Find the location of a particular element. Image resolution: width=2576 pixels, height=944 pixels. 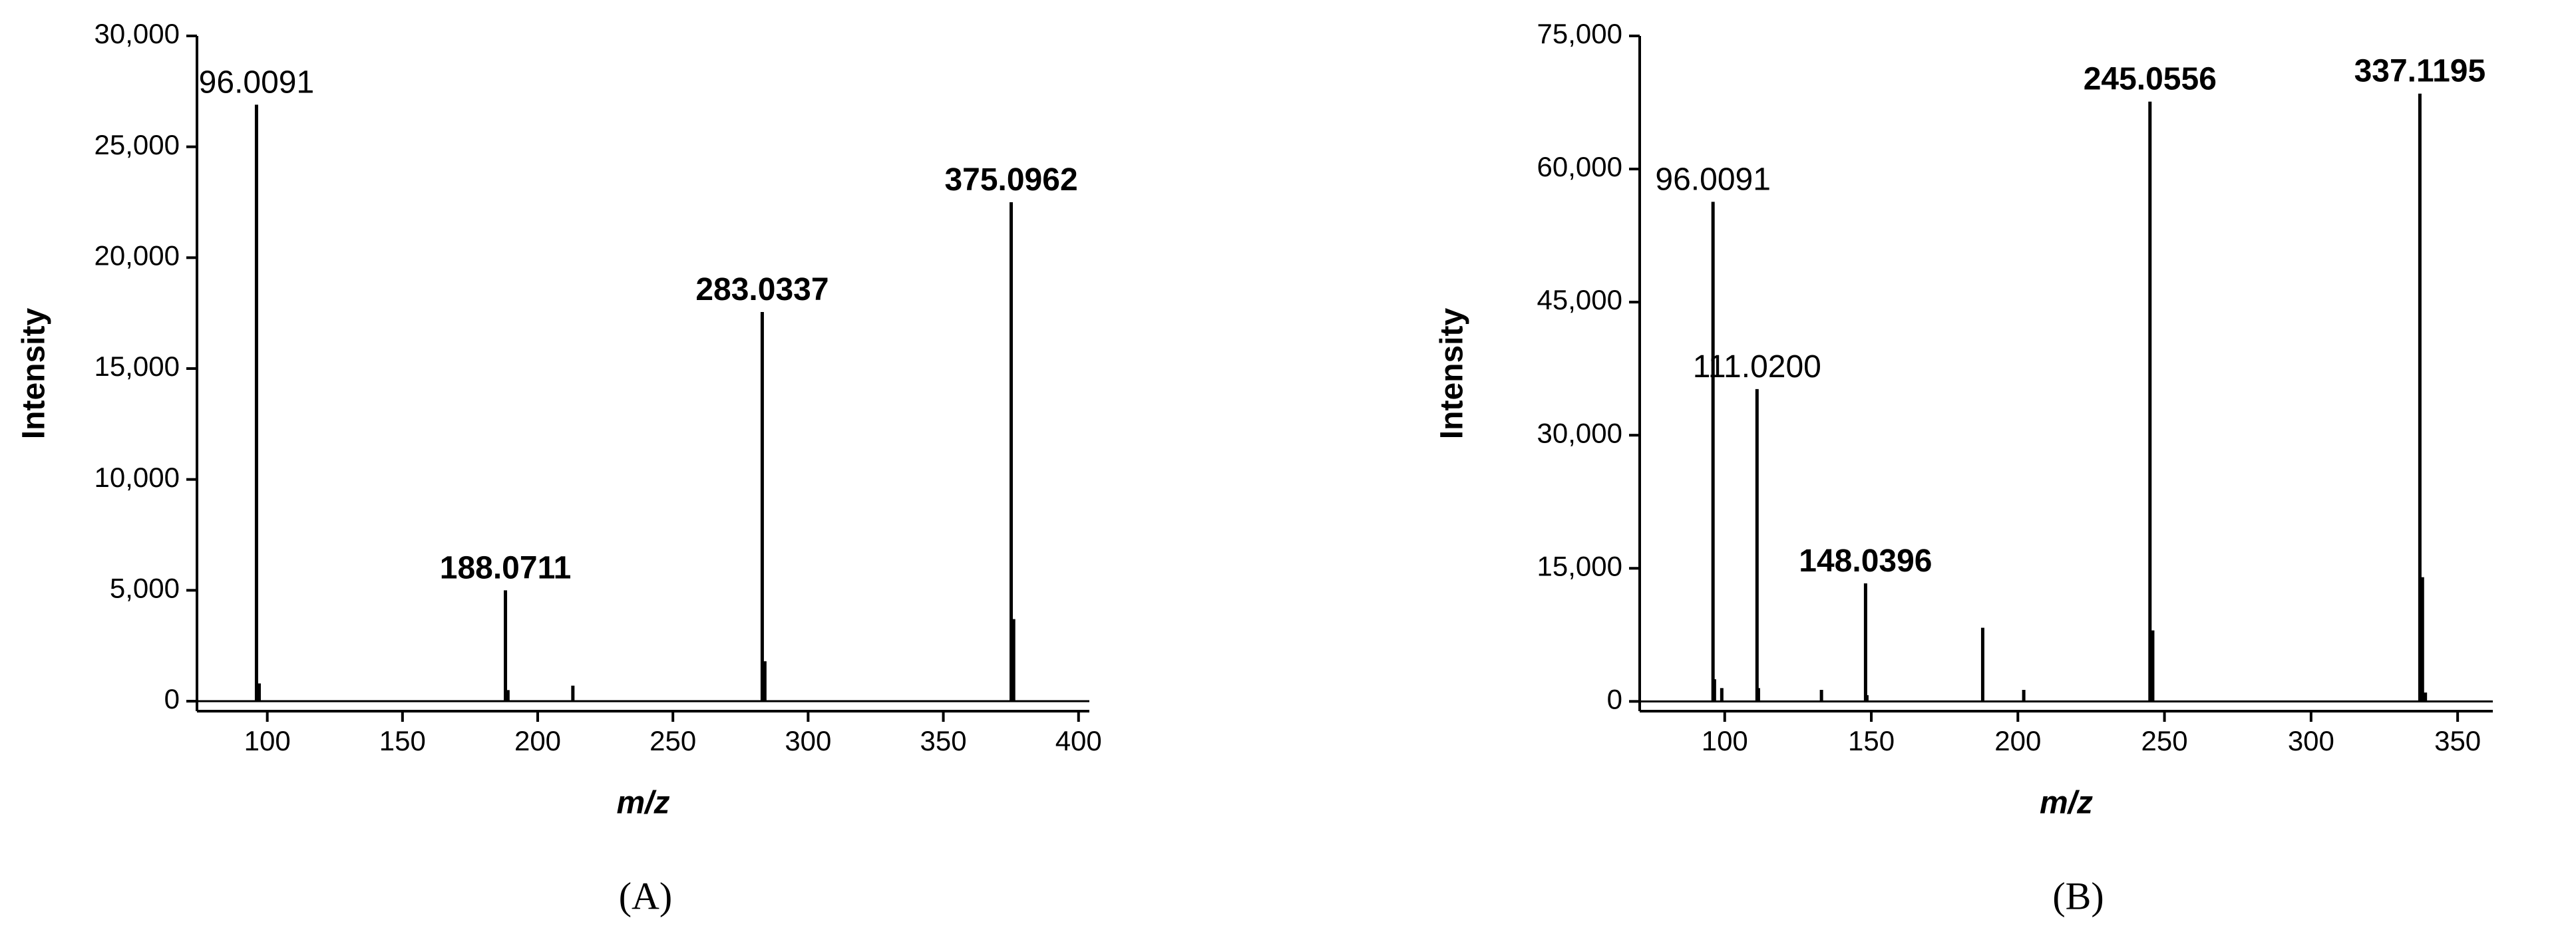

peak-label: 245.0556 is located at coordinates (2150, 79).